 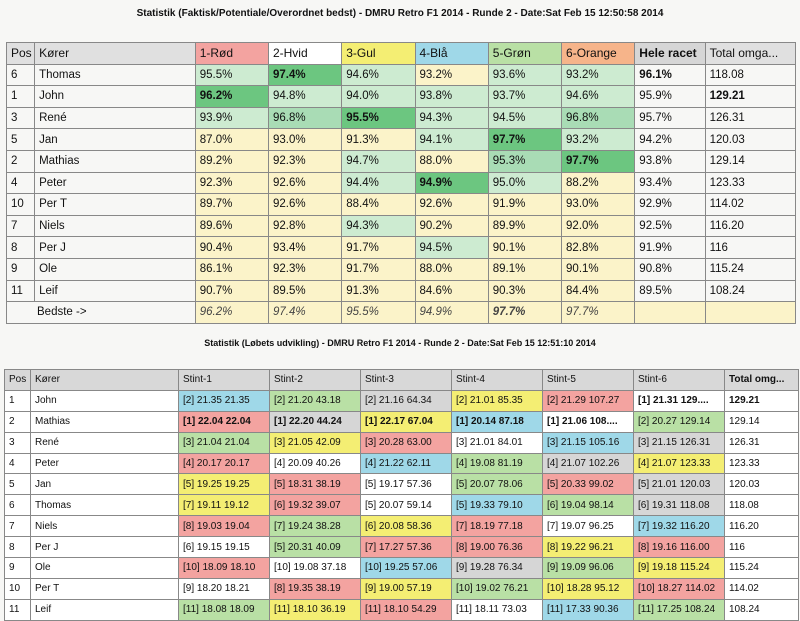 What do you see at coordinates (598, 118) in the screenshot?
I see `lane-percent-cell: 96.8%` at bounding box center [598, 118].